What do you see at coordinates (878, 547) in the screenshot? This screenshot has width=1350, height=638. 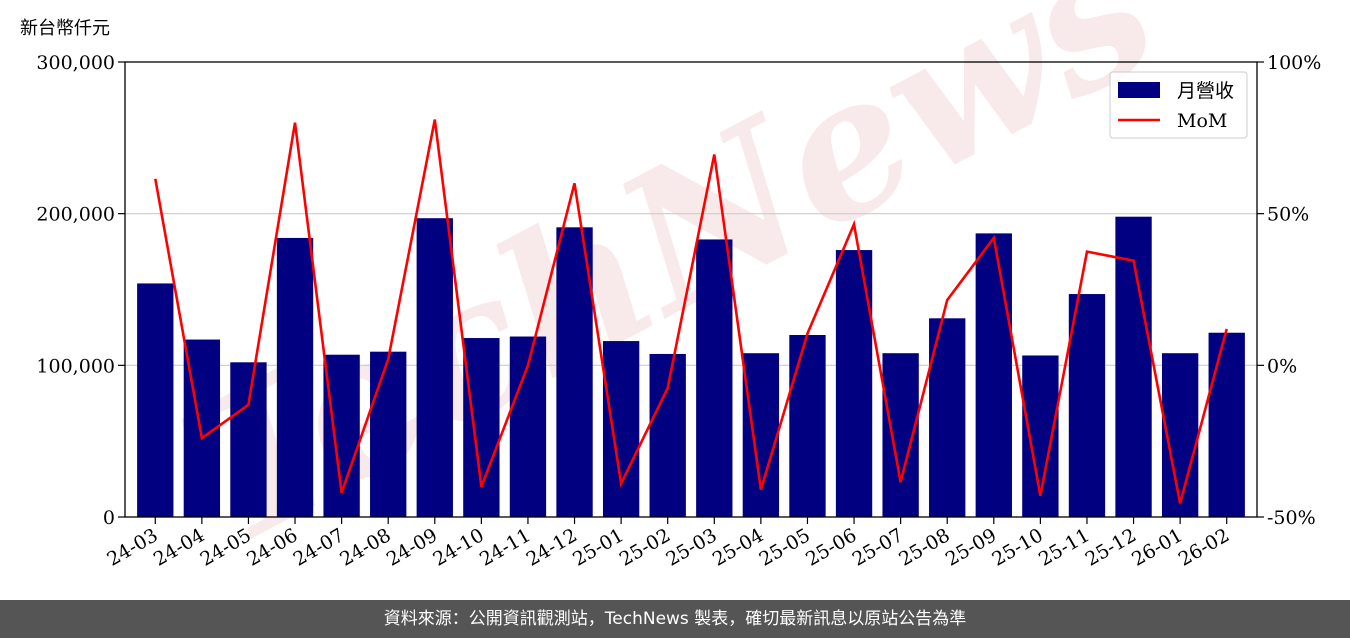 I see `x-tick-label: 25-07` at bounding box center [878, 547].